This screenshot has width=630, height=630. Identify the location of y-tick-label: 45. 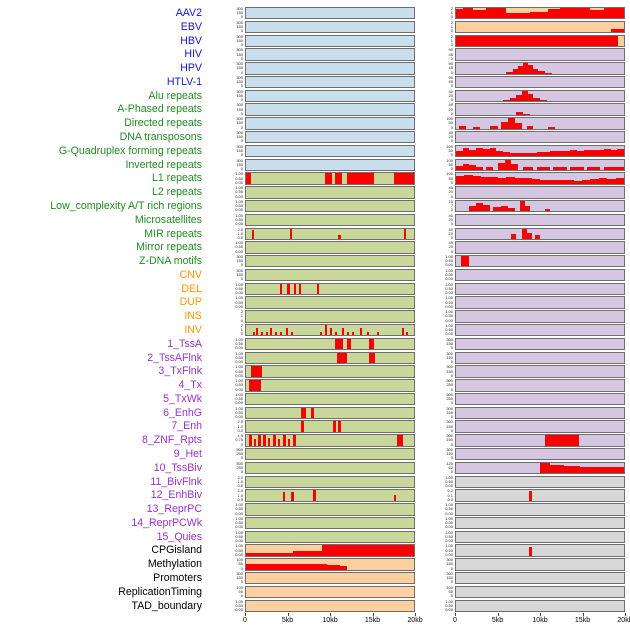
(450, 68).